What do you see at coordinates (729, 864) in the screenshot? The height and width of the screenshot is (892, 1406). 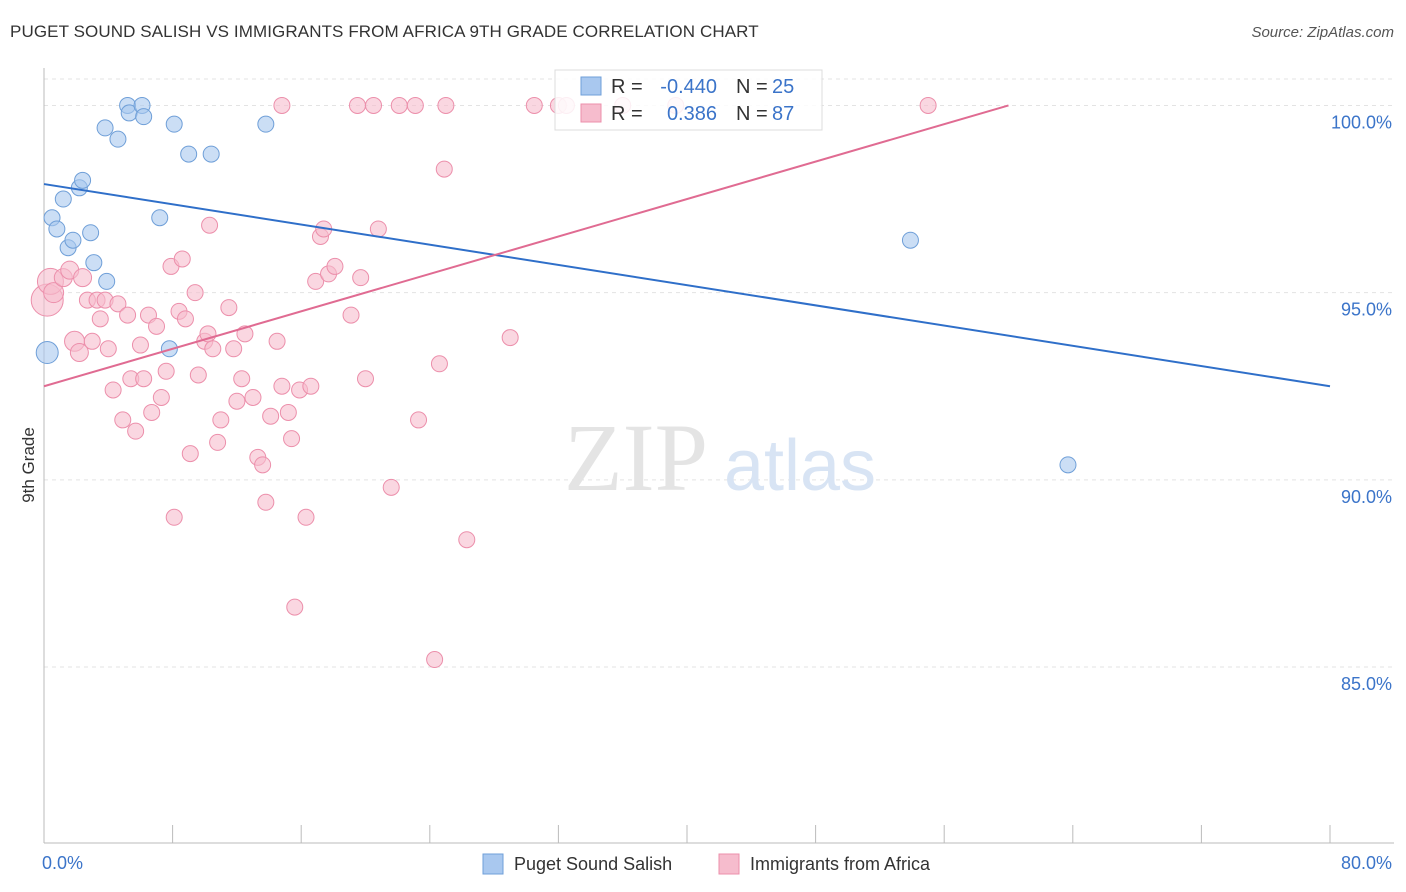 I see `legend-swatch-immigrants-from-africa` at bounding box center [729, 864].